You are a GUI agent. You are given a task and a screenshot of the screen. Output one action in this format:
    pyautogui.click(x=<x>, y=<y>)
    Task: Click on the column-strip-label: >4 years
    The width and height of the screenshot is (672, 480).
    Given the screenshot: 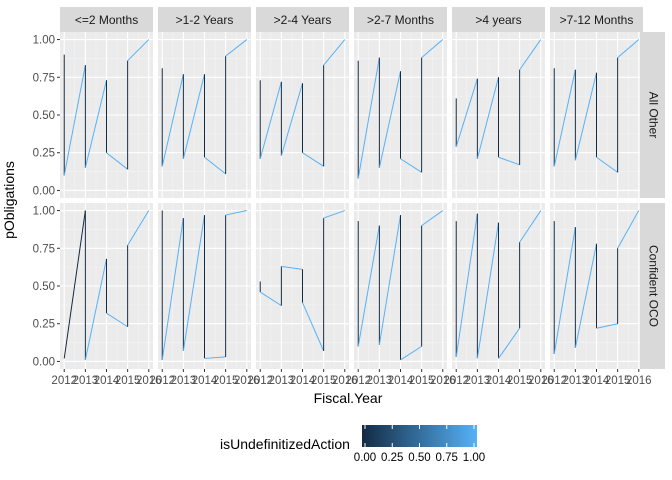 What is the action you would take?
    pyautogui.click(x=498, y=20)
    